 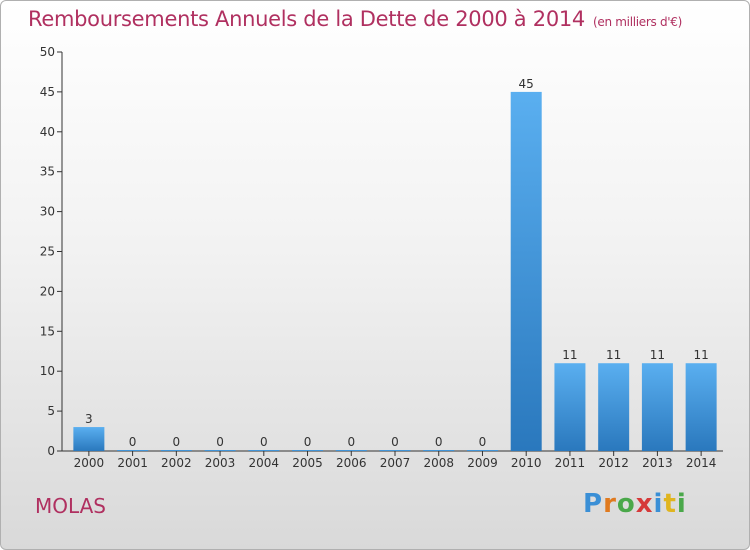 What do you see at coordinates (610, 504) in the screenshot?
I see `logo-letter: r` at bounding box center [610, 504].